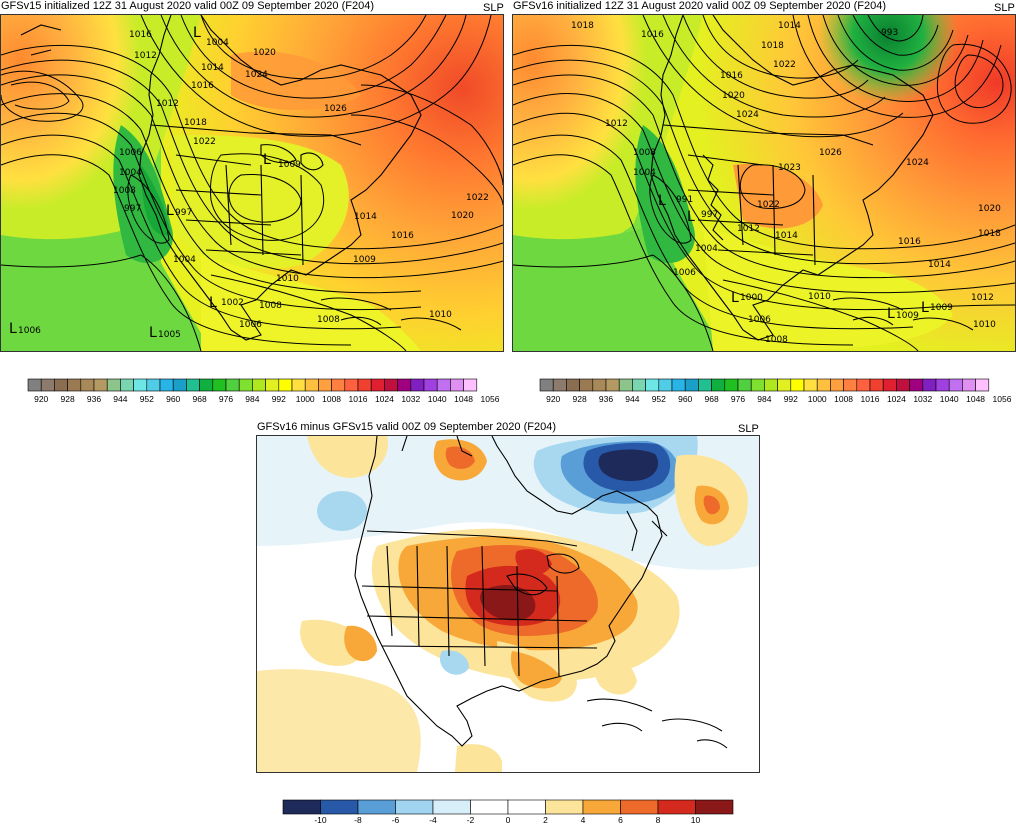 The width and height of the screenshot is (1016, 824). I want to click on contour-label: 991, so click(684, 200).